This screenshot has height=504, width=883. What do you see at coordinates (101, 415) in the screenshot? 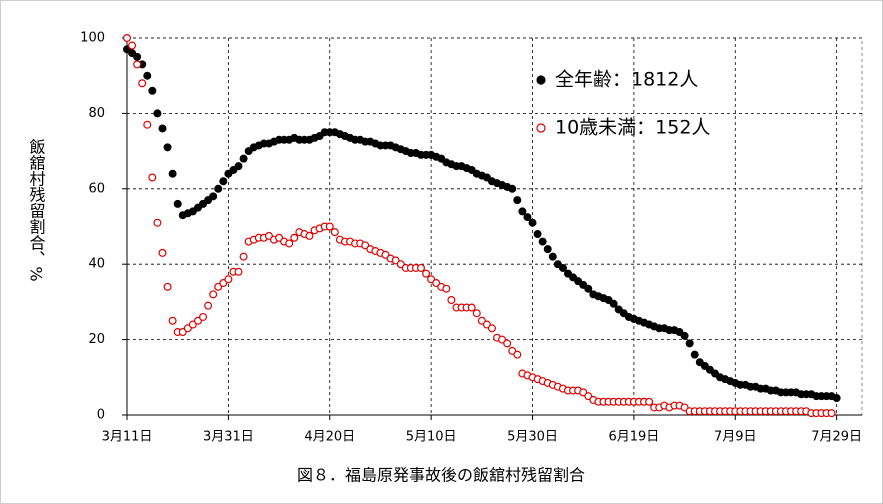
I see `y-tick-label: 0` at bounding box center [101, 415].